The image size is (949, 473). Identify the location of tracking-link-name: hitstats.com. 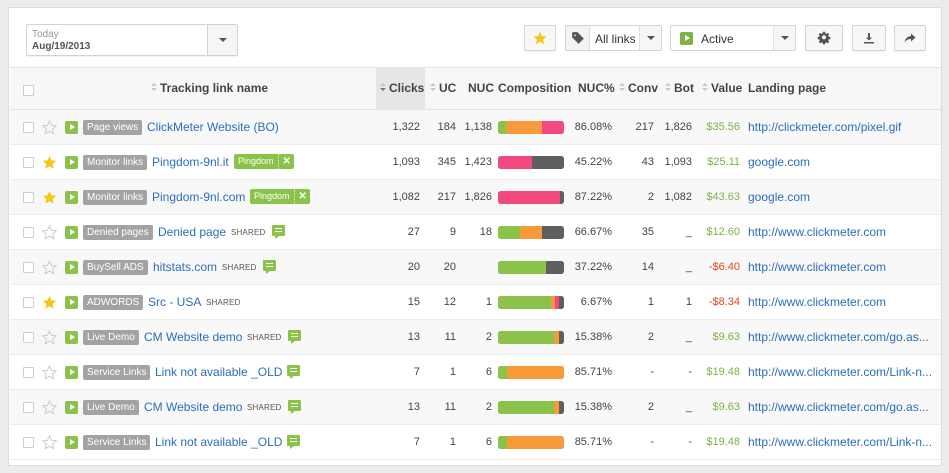
(185, 267).